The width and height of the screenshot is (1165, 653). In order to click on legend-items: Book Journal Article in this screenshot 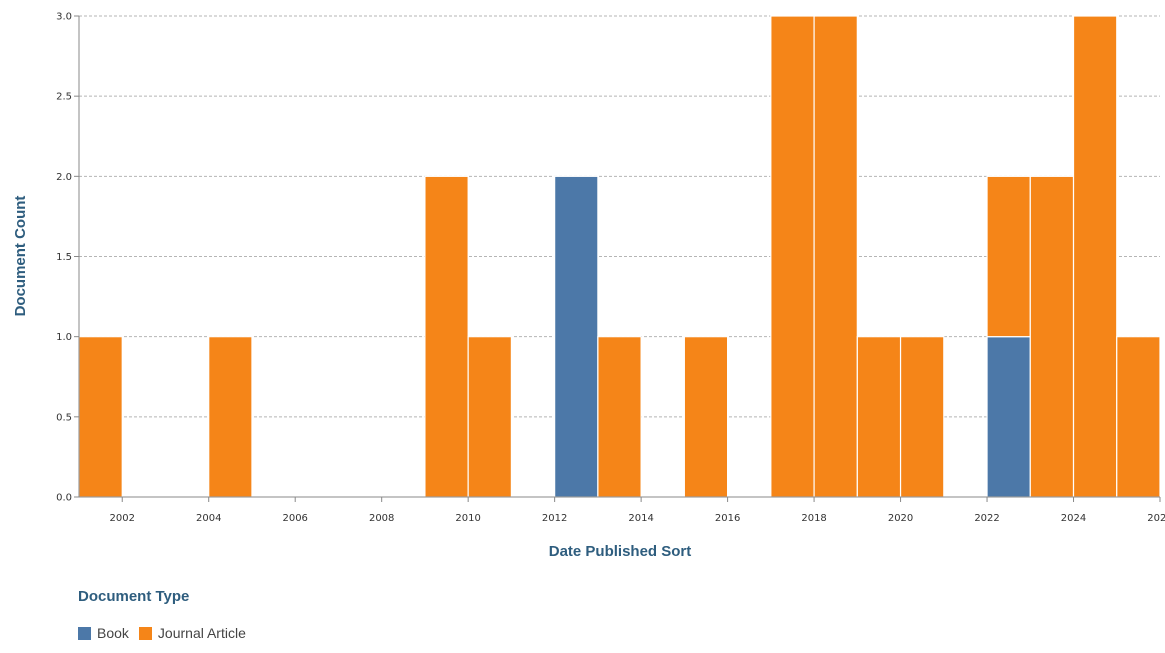, I will do `click(162, 633)`.